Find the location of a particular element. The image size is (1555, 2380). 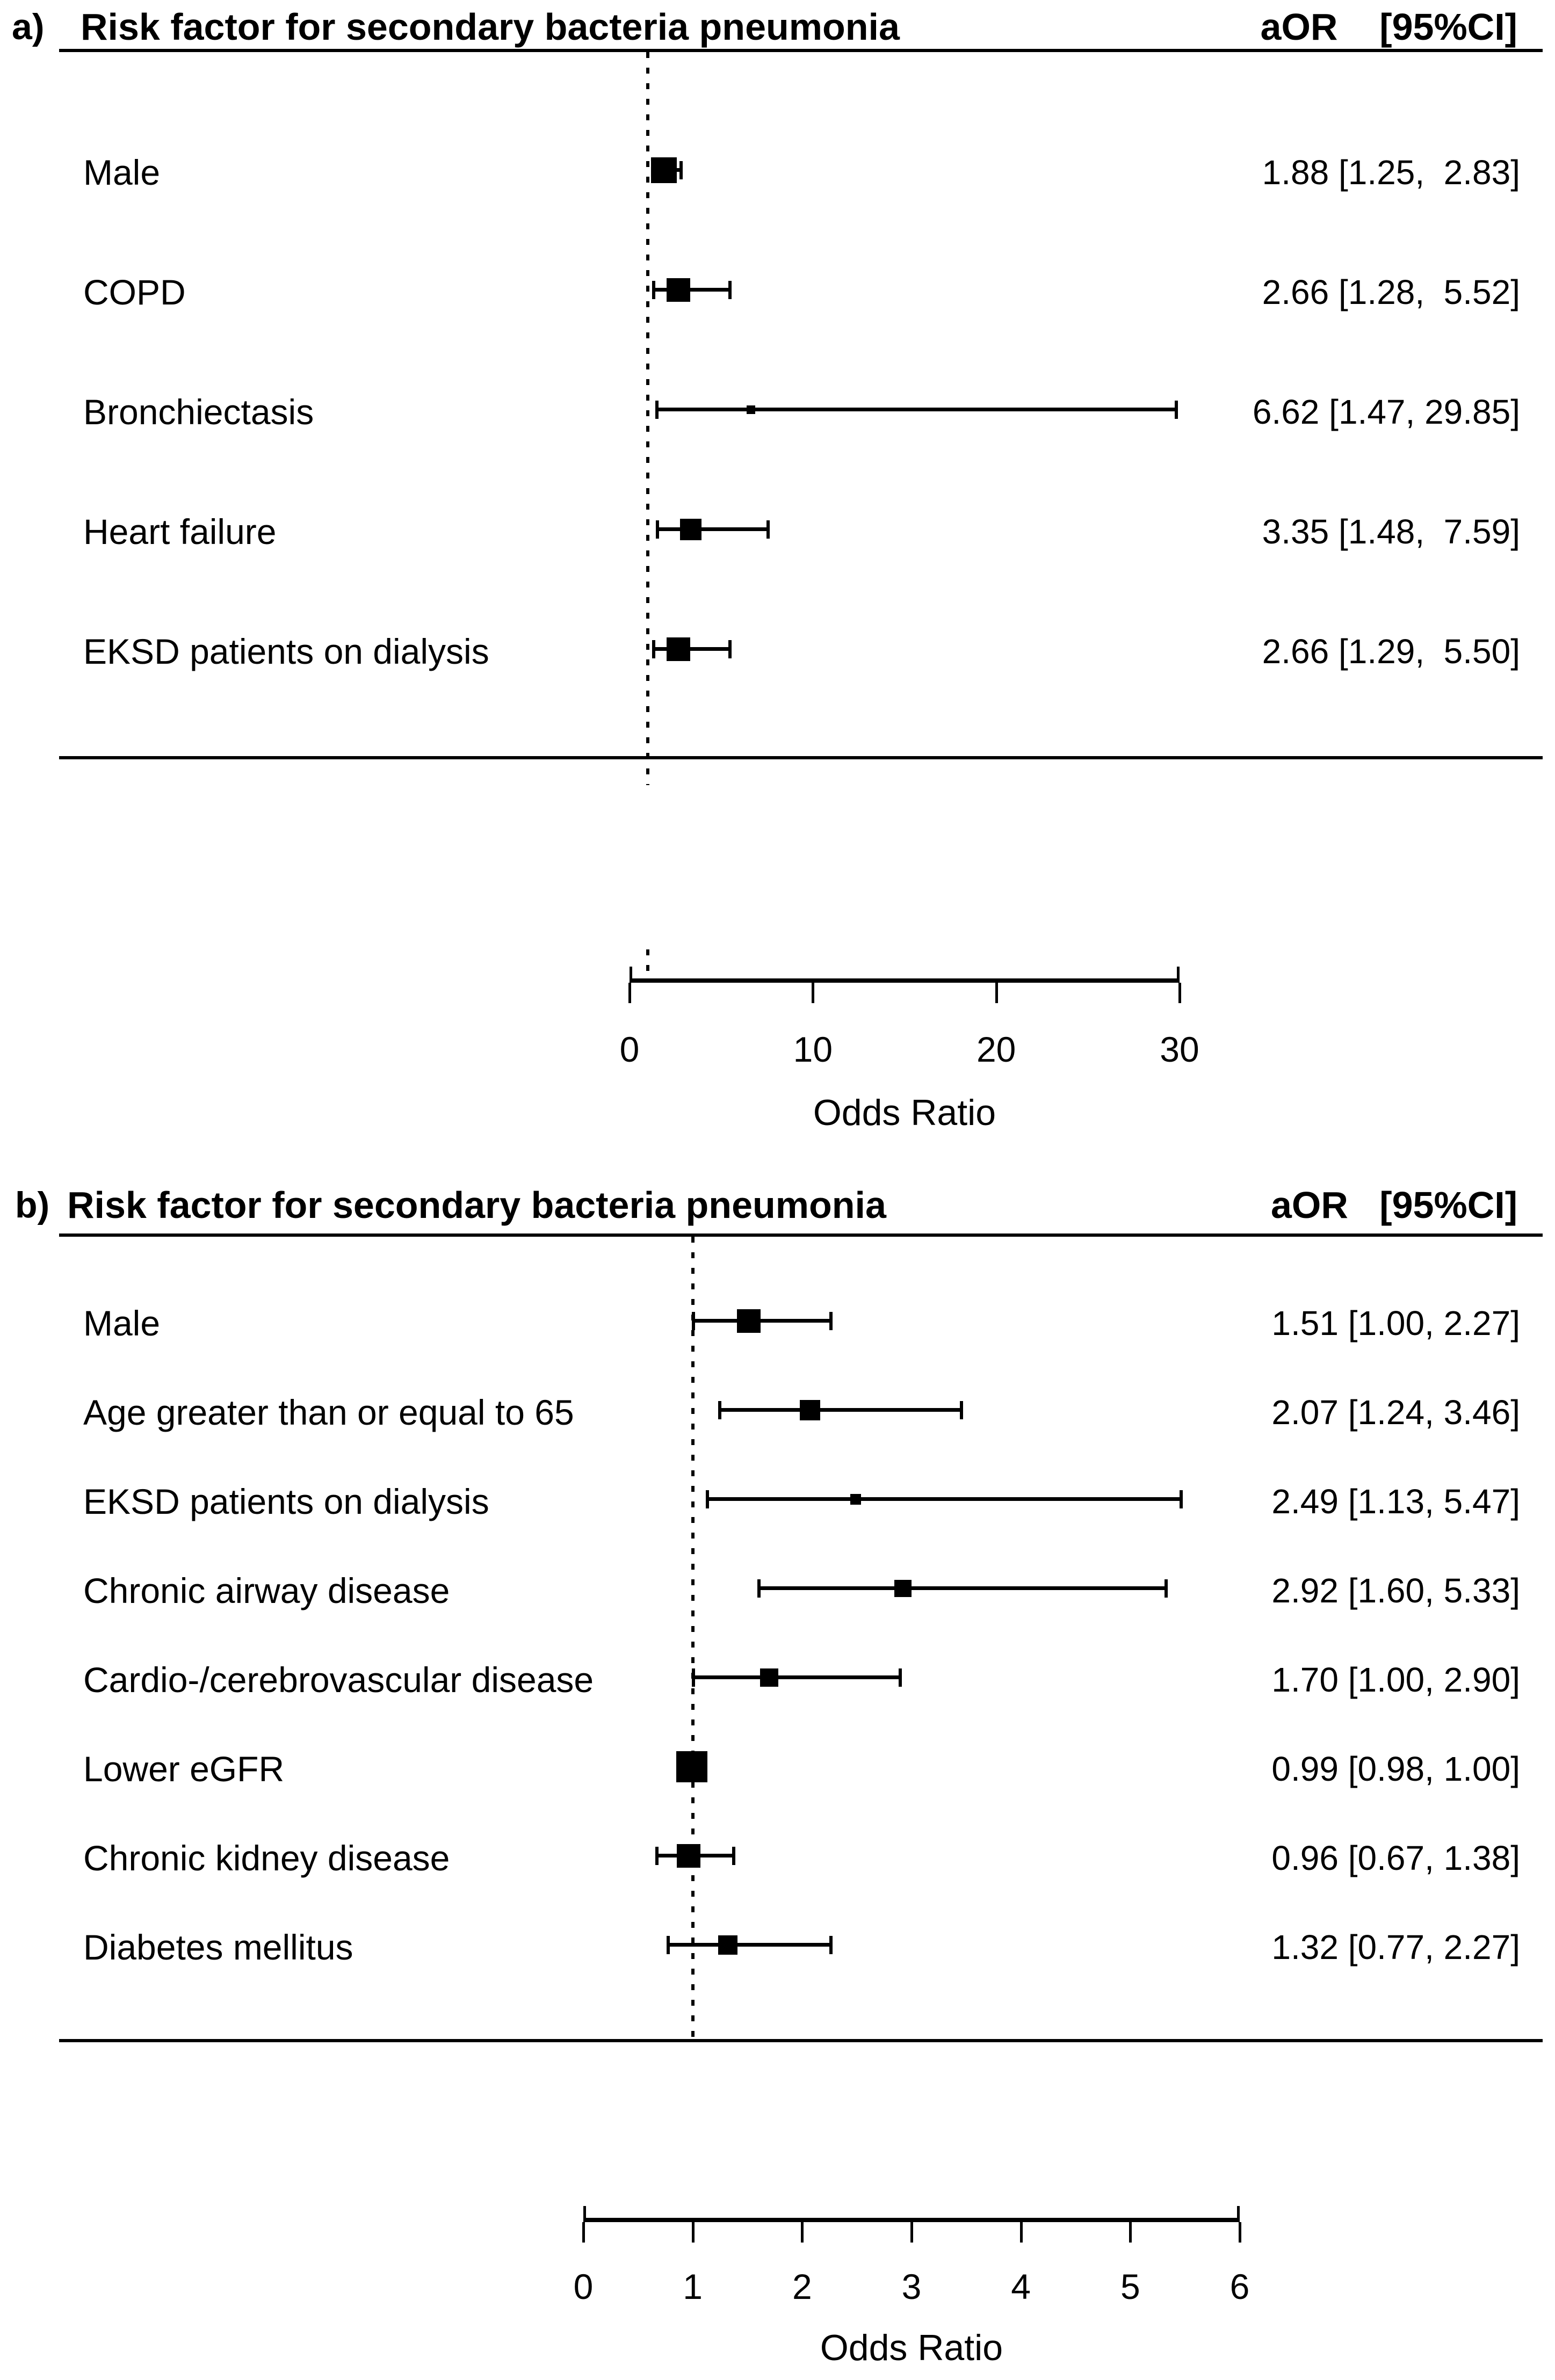

header-rule is located at coordinates (801, 50).